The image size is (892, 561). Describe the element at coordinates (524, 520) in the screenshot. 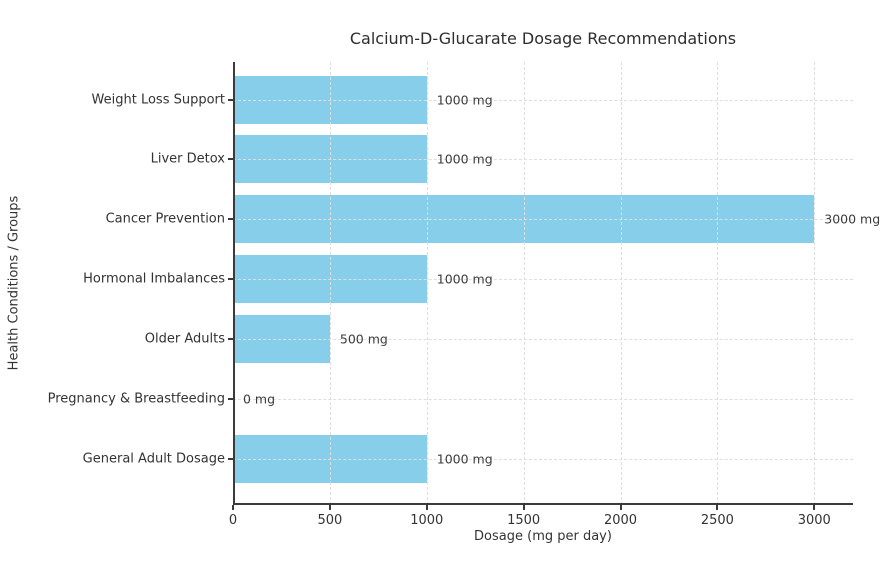

I see `x-tick-label: 1500` at that location.